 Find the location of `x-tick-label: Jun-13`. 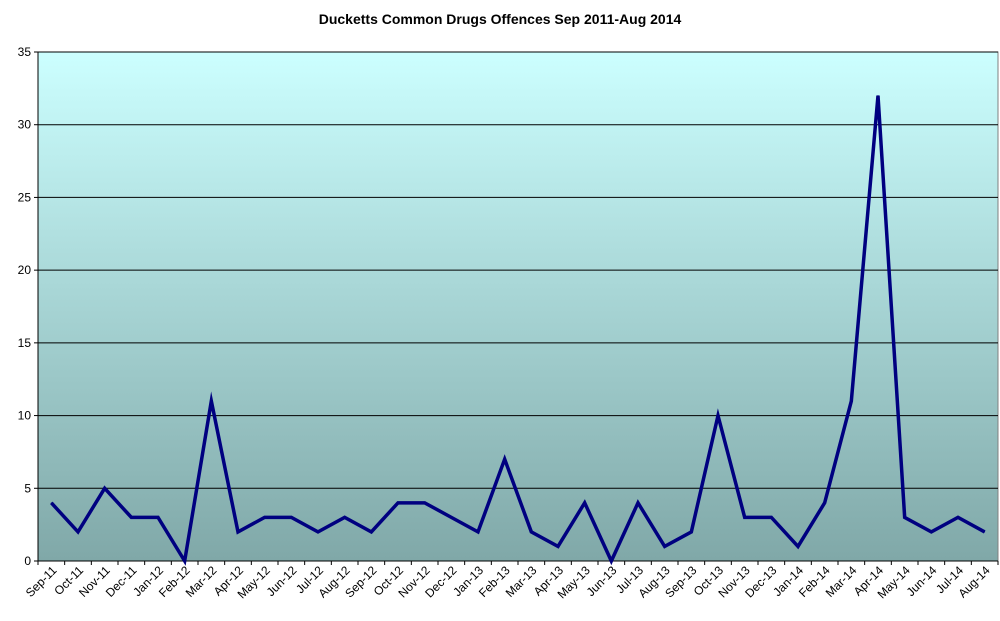

x-tick-label: Jun-13 is located at coordinates (602, 581).